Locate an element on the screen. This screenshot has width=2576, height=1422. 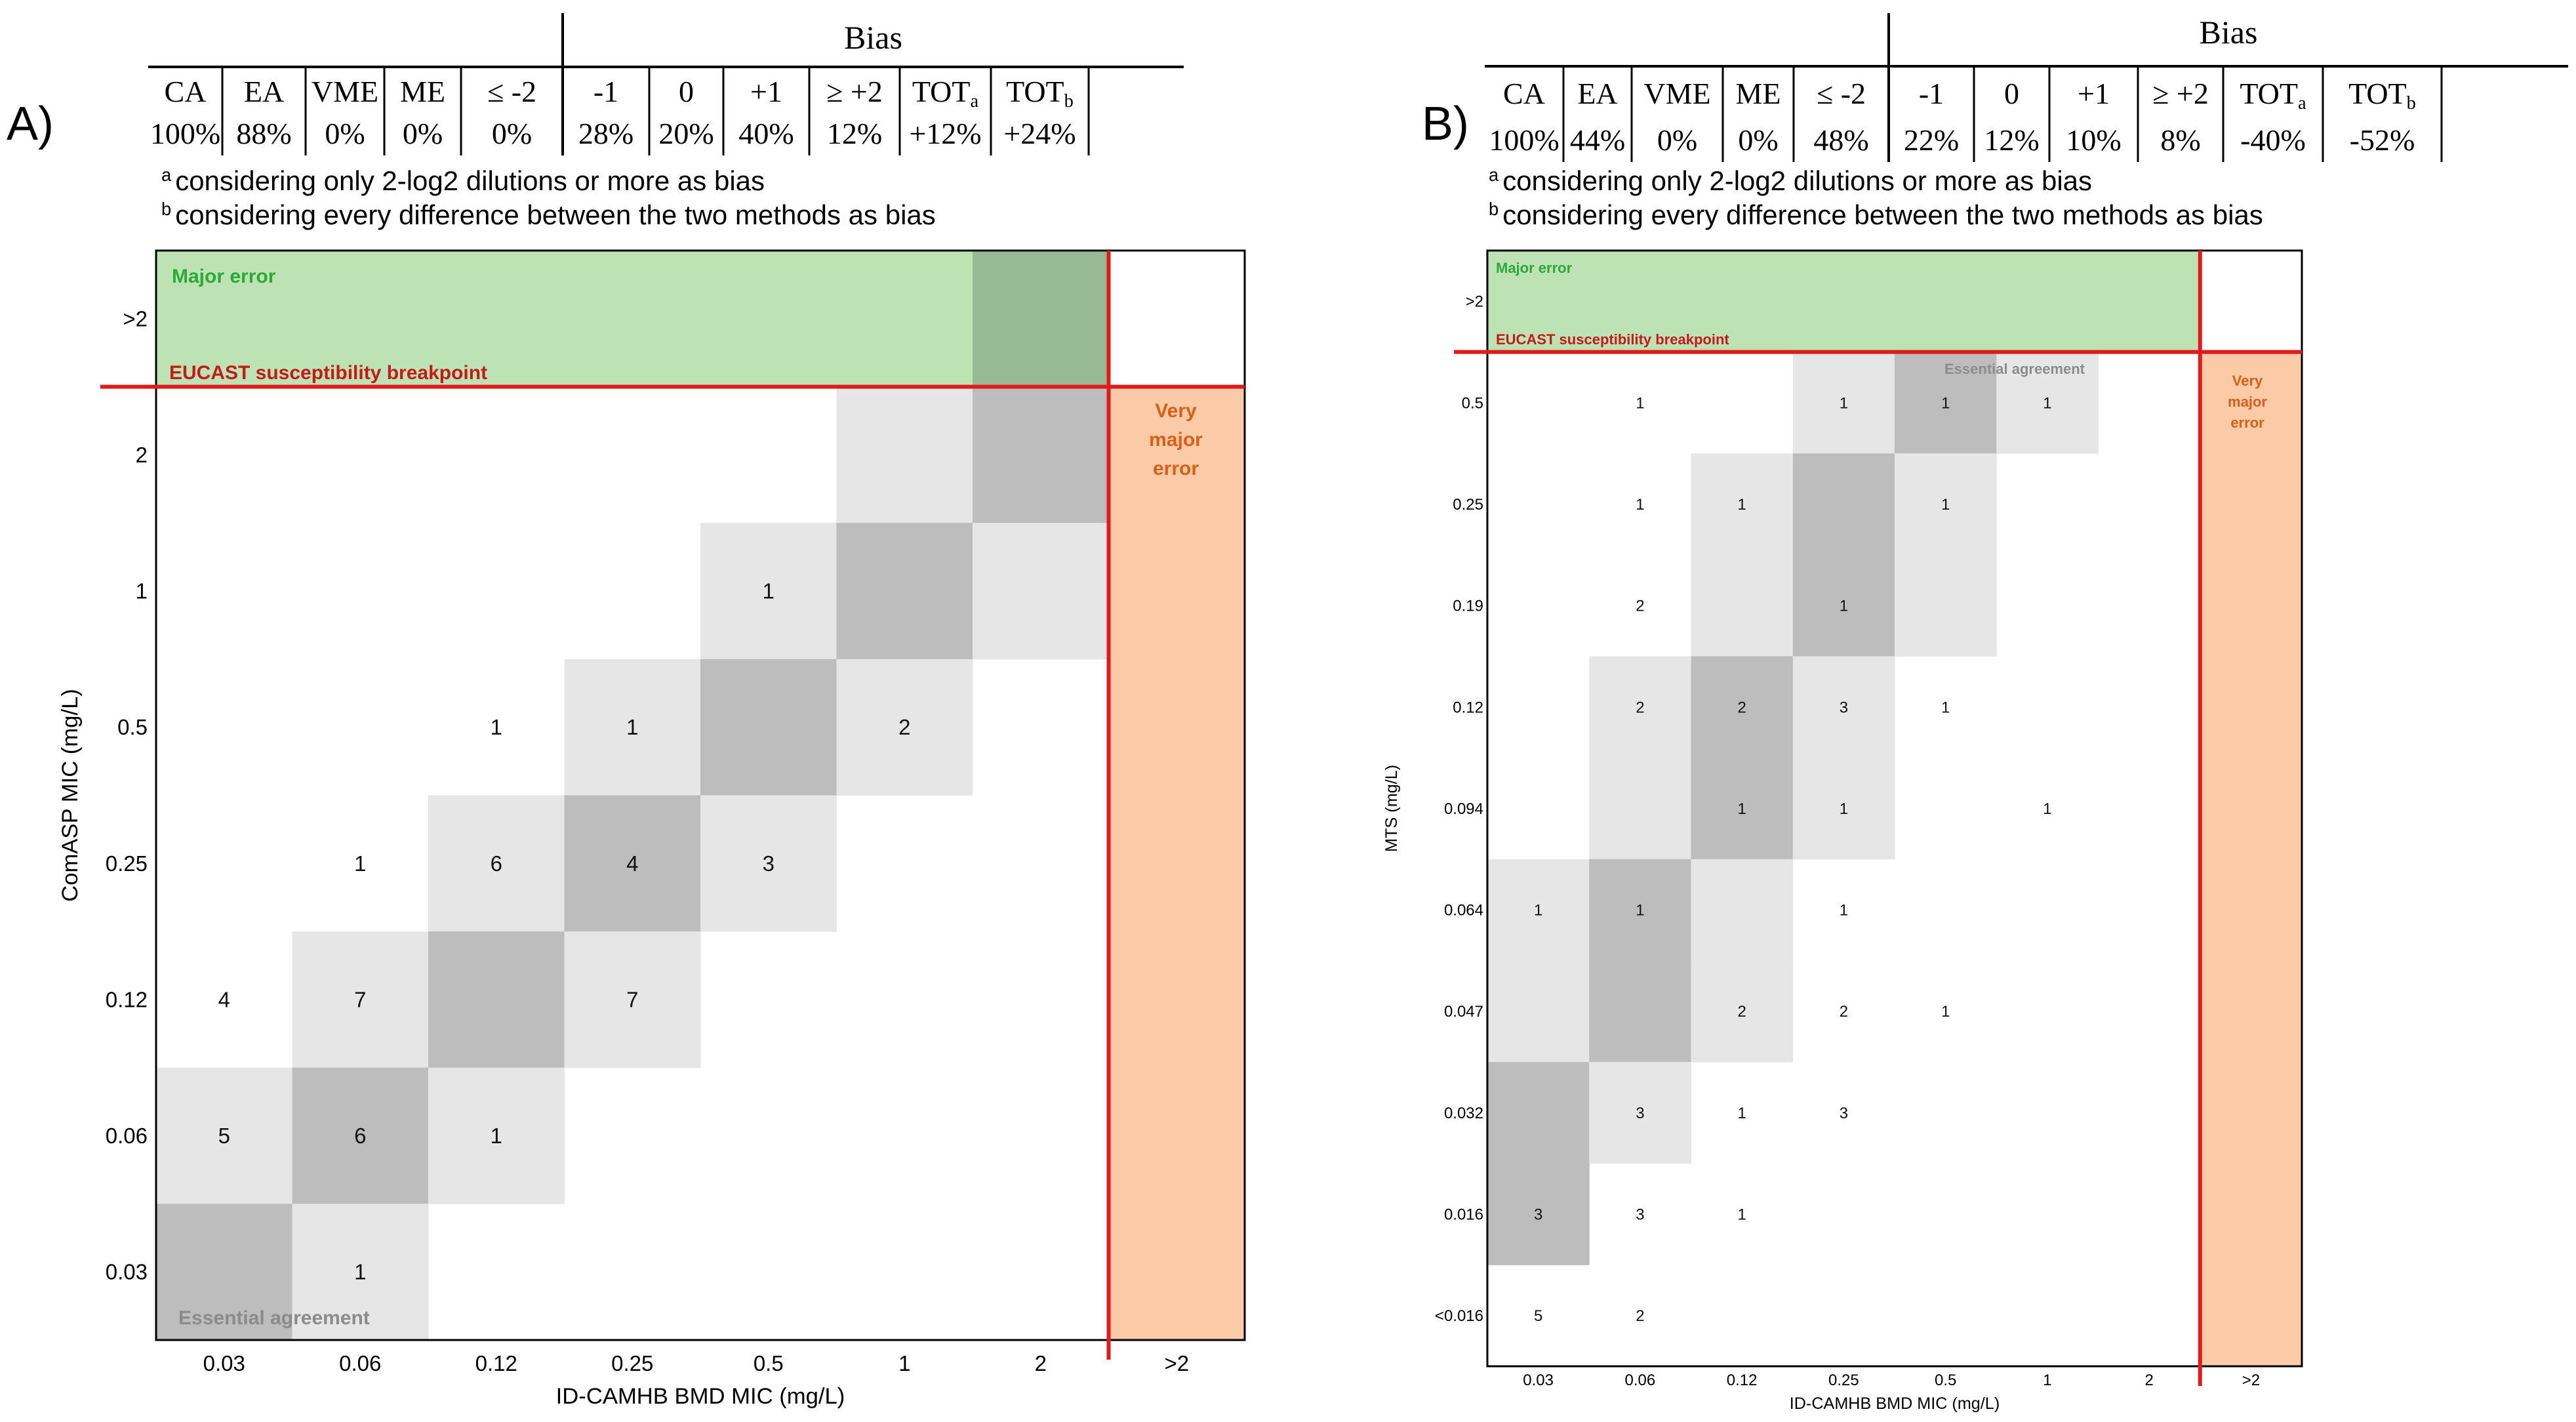
panel-b-value-5: 22% is located at coordinates (1931, 140).